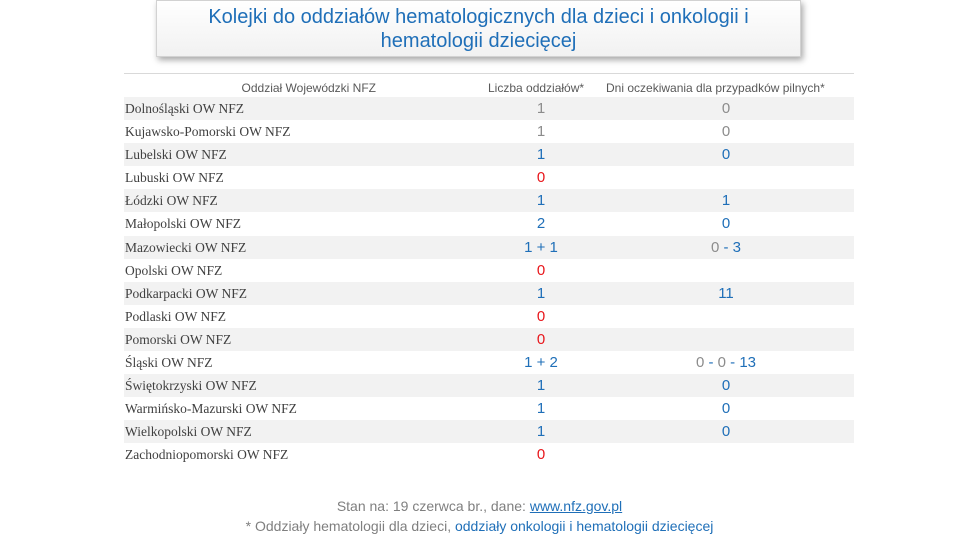  I want to click on table-row: Lubelski OW NFZ 1 0, so click(489, 155).